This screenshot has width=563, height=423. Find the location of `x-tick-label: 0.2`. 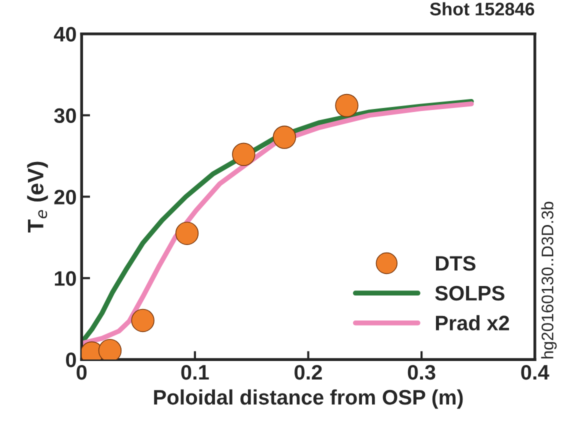

x-tick-label: 0.2 is located at coordinates (308, 372).